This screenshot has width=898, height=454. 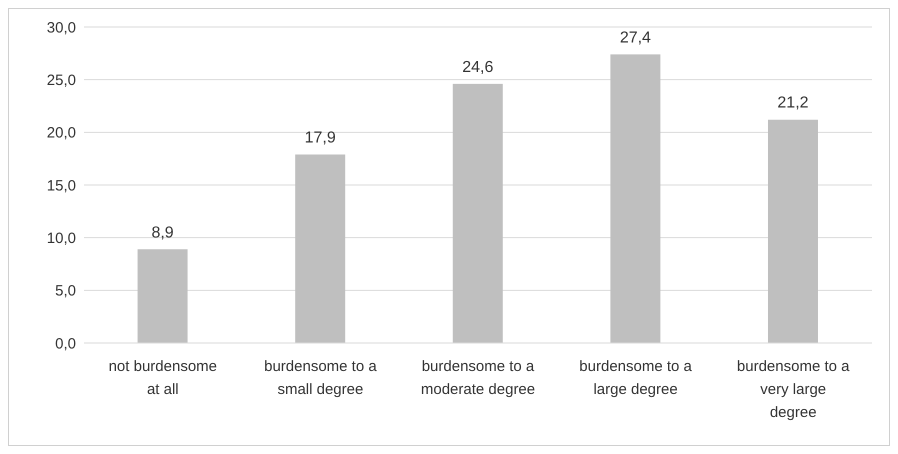 I want to click on data-label: 8,9, so click(x=162, y=233).